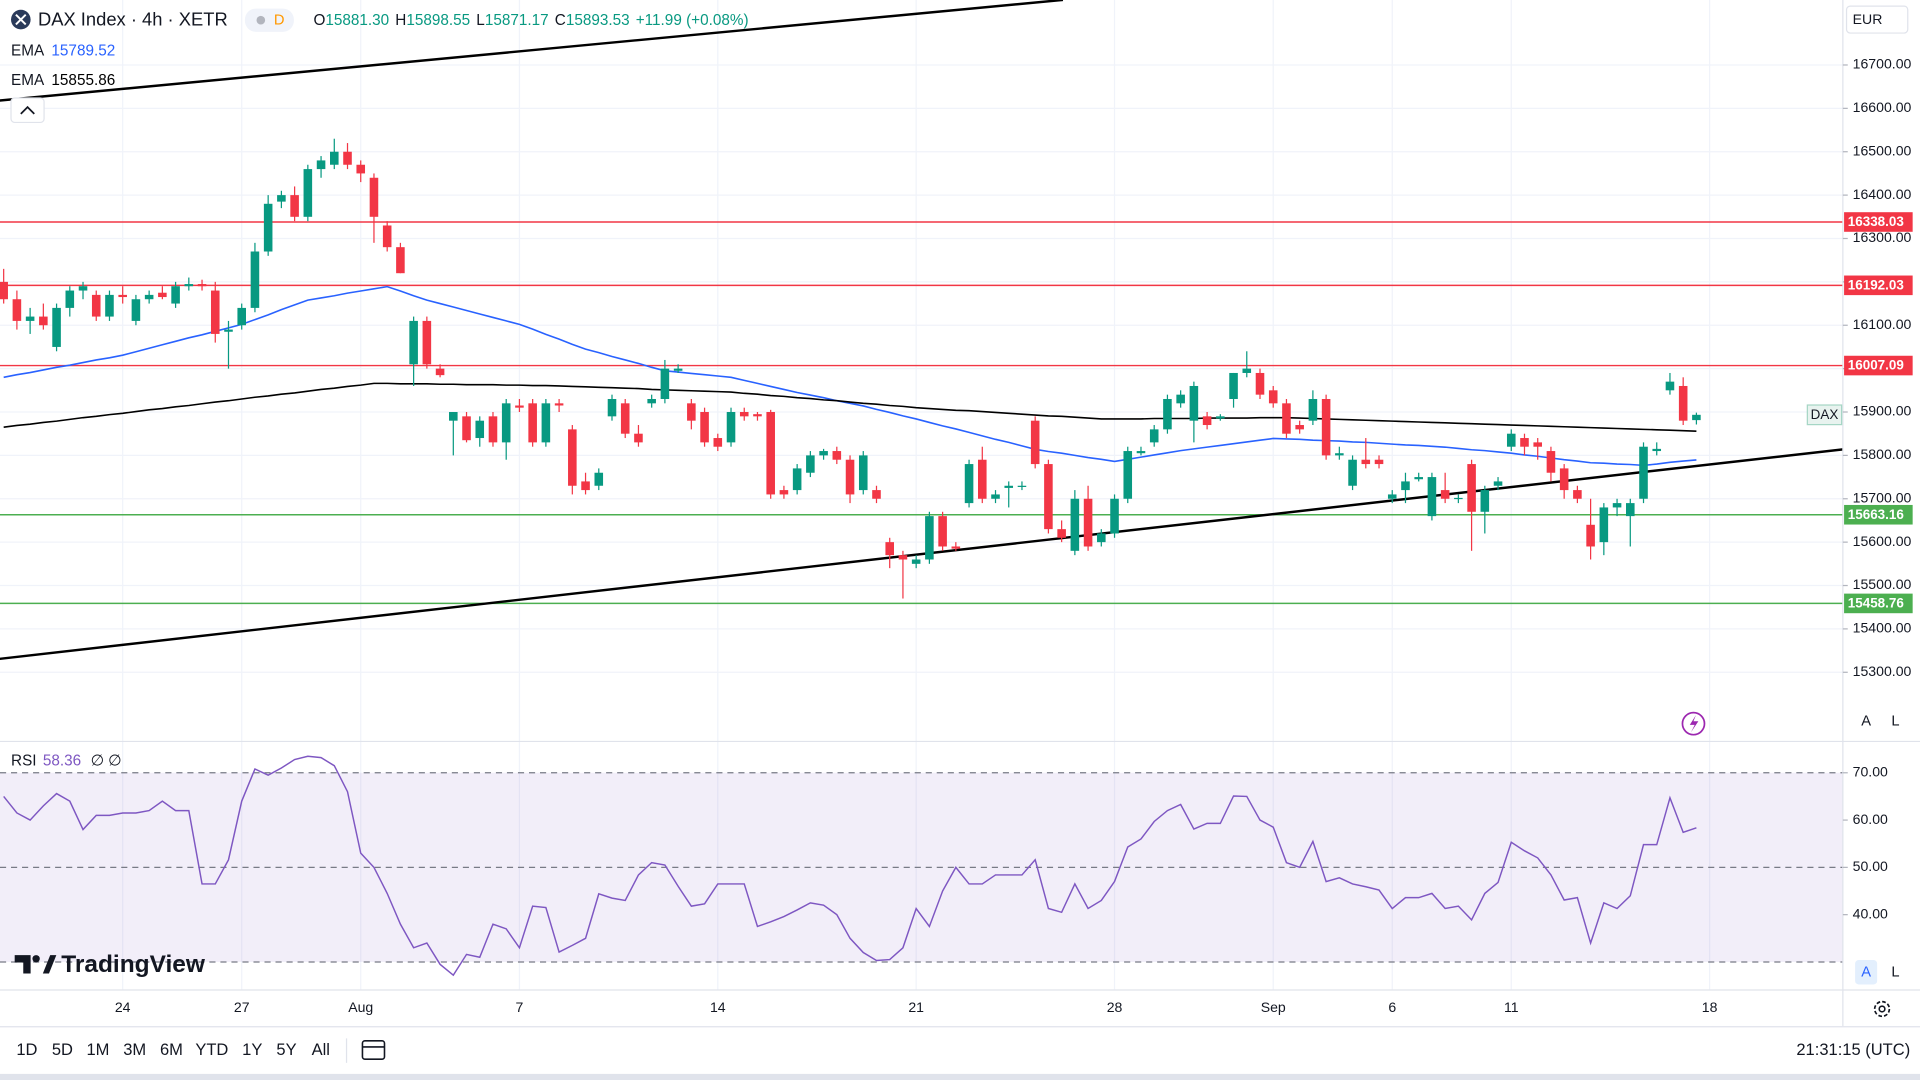 This screenshot has height=1080, width=1920. I want to click on x-tick-label: 11, so click(1511, 1007).